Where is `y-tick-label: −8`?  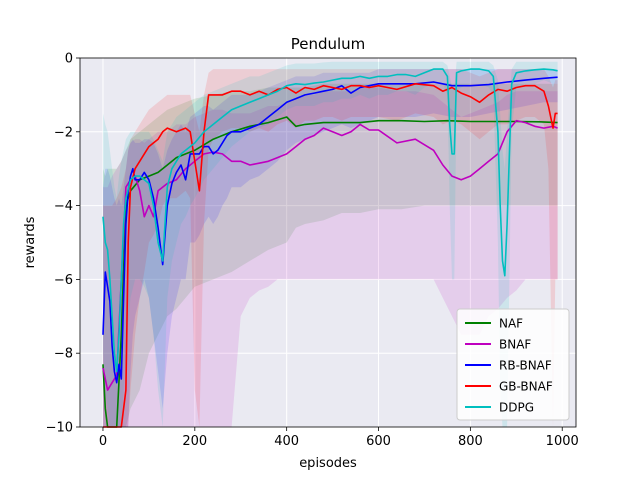 y-tick-label: −8 is located at coordinates (63, 354).